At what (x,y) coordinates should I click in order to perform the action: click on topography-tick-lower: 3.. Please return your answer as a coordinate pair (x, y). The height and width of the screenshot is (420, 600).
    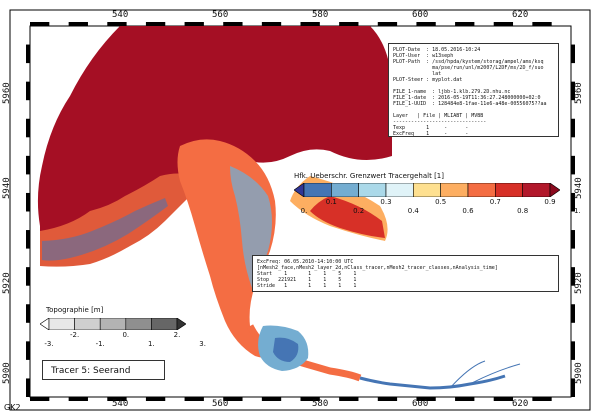
    Looking at the image, I should click on (202, 344).